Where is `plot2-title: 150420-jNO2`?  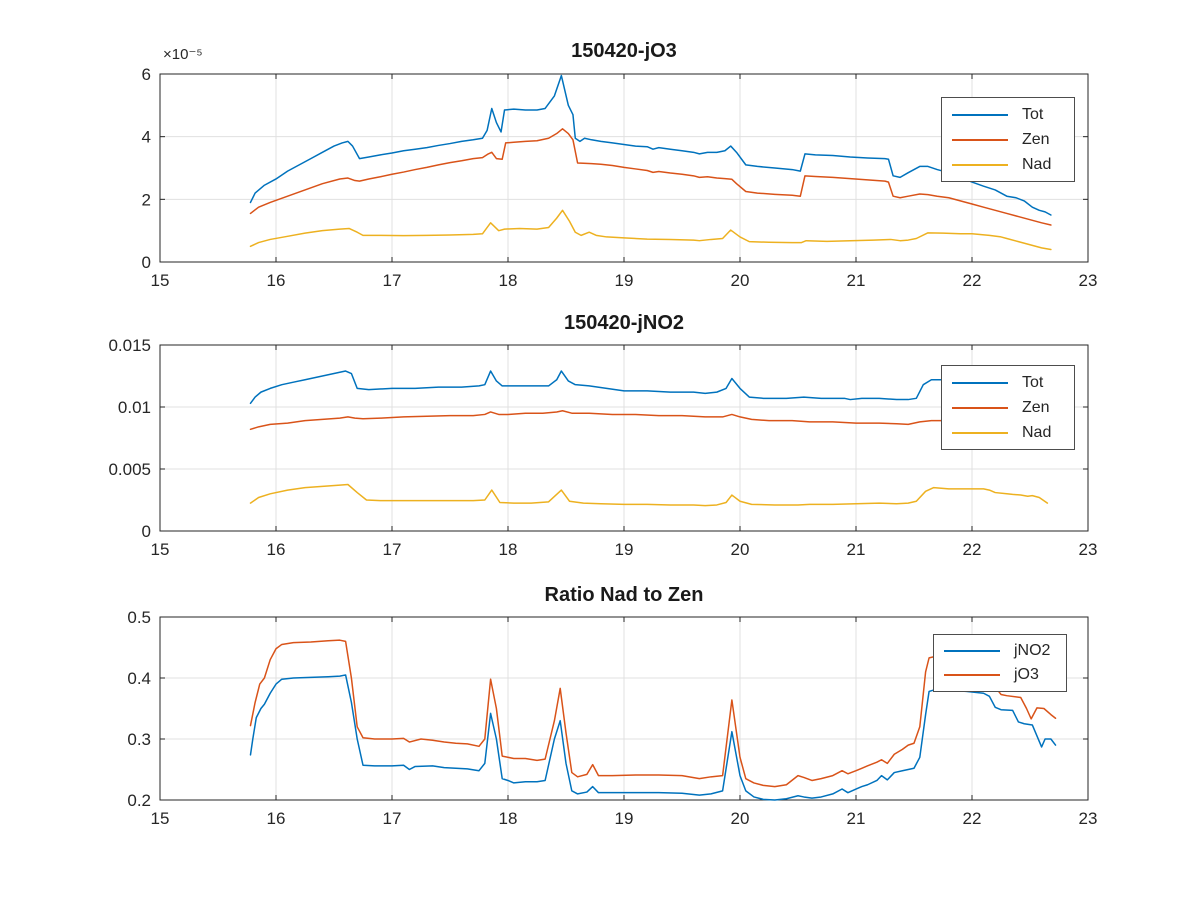
plot2-title: 150420-jNO2 is located at coordinates (624, 323).